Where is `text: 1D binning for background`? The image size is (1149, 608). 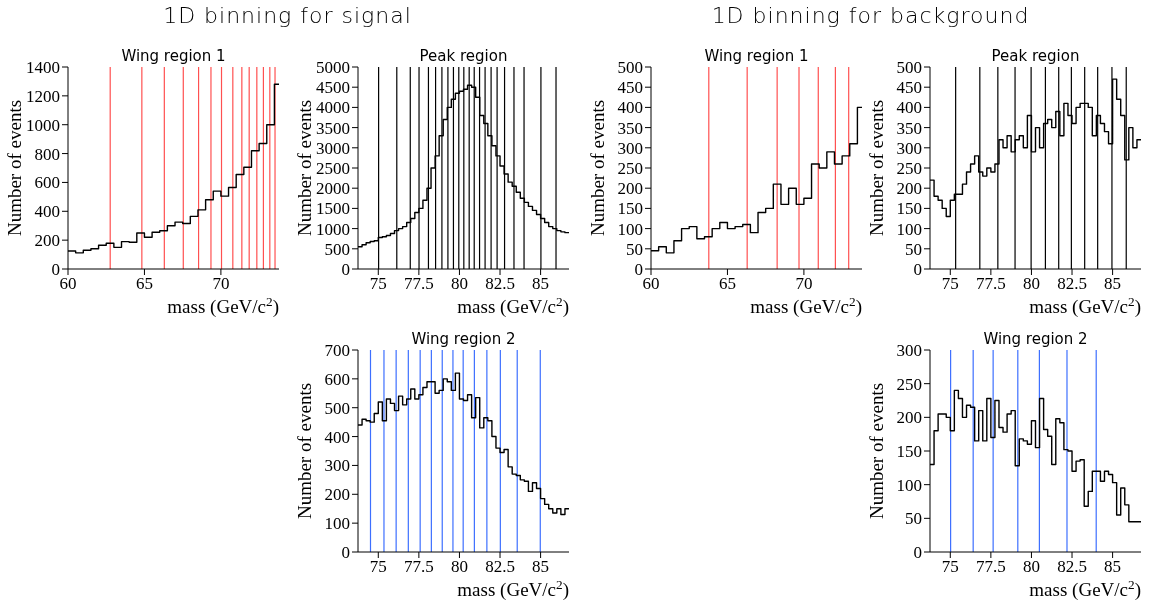 text: 1D binning for background is located at coordinates (870, 15).